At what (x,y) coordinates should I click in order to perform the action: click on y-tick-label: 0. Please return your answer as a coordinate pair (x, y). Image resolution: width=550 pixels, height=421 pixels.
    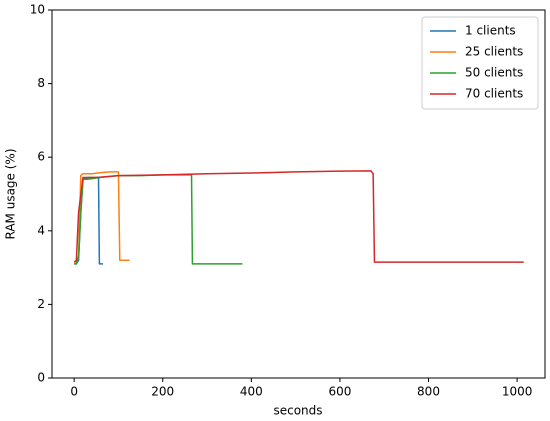
    Looking at the image, I should click on (41, 378).